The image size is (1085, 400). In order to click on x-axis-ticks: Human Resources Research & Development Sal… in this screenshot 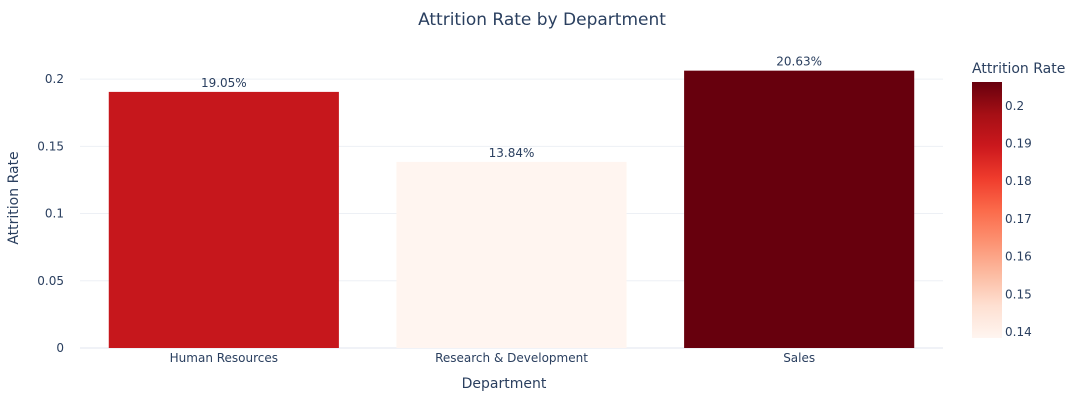, I will do `click(492, 358)`.